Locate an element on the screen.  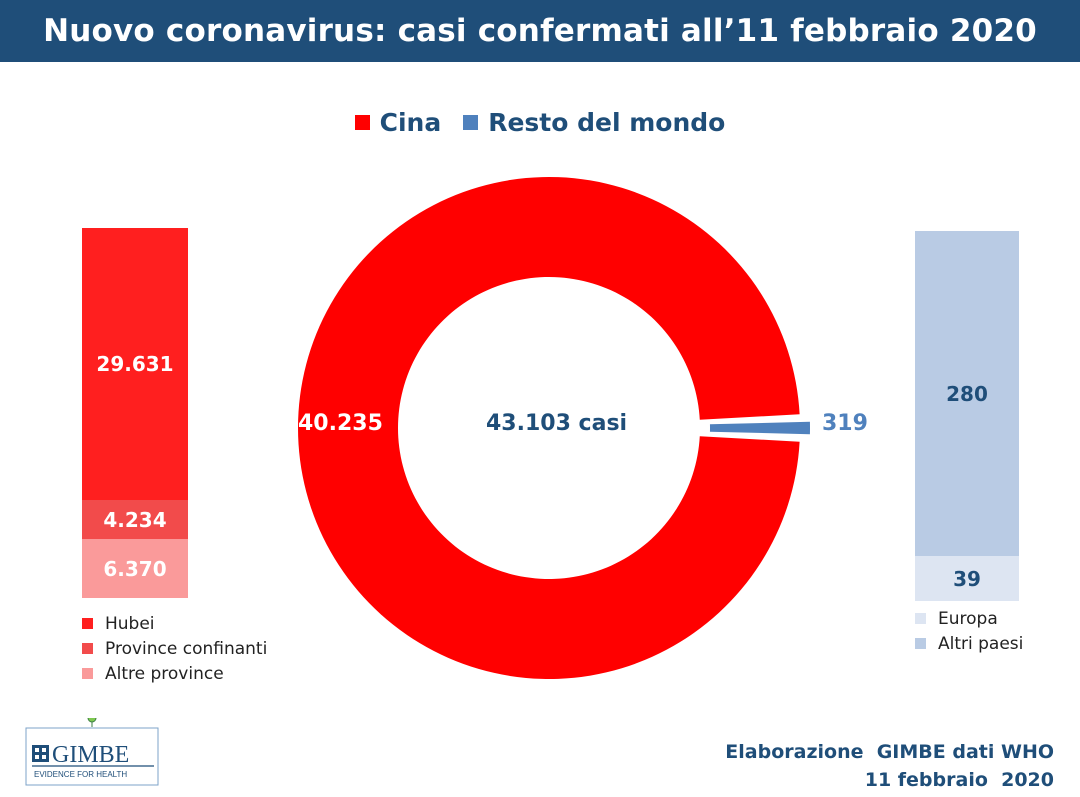
donut-center-label: 43.103 casi is located at coordinates (557, 423).